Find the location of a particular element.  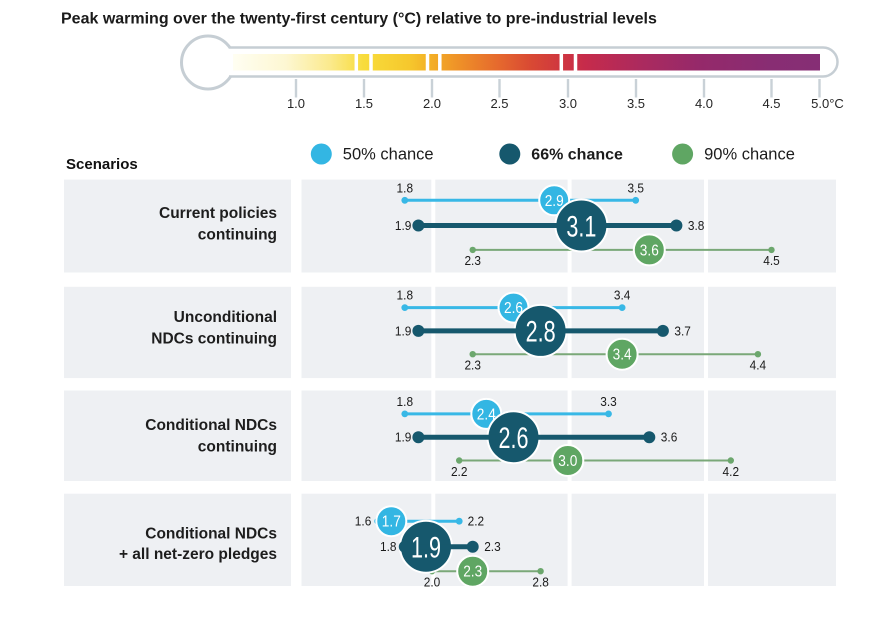

svg-text: 66% chance is located at coordinates (577, 155).